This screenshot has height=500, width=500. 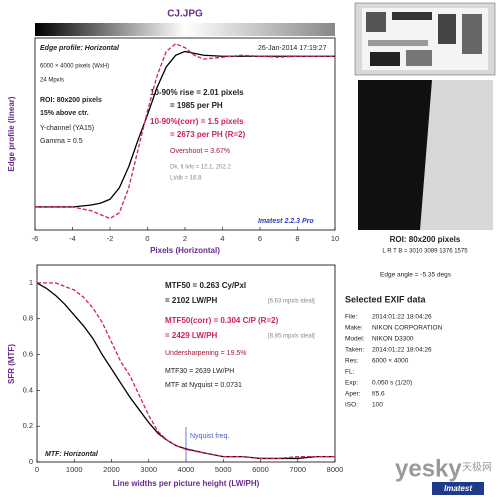 What do you see at coordinates (351, 317) in the screenshot?
I see `exif-label: File:` at bounding box center [351, 317].